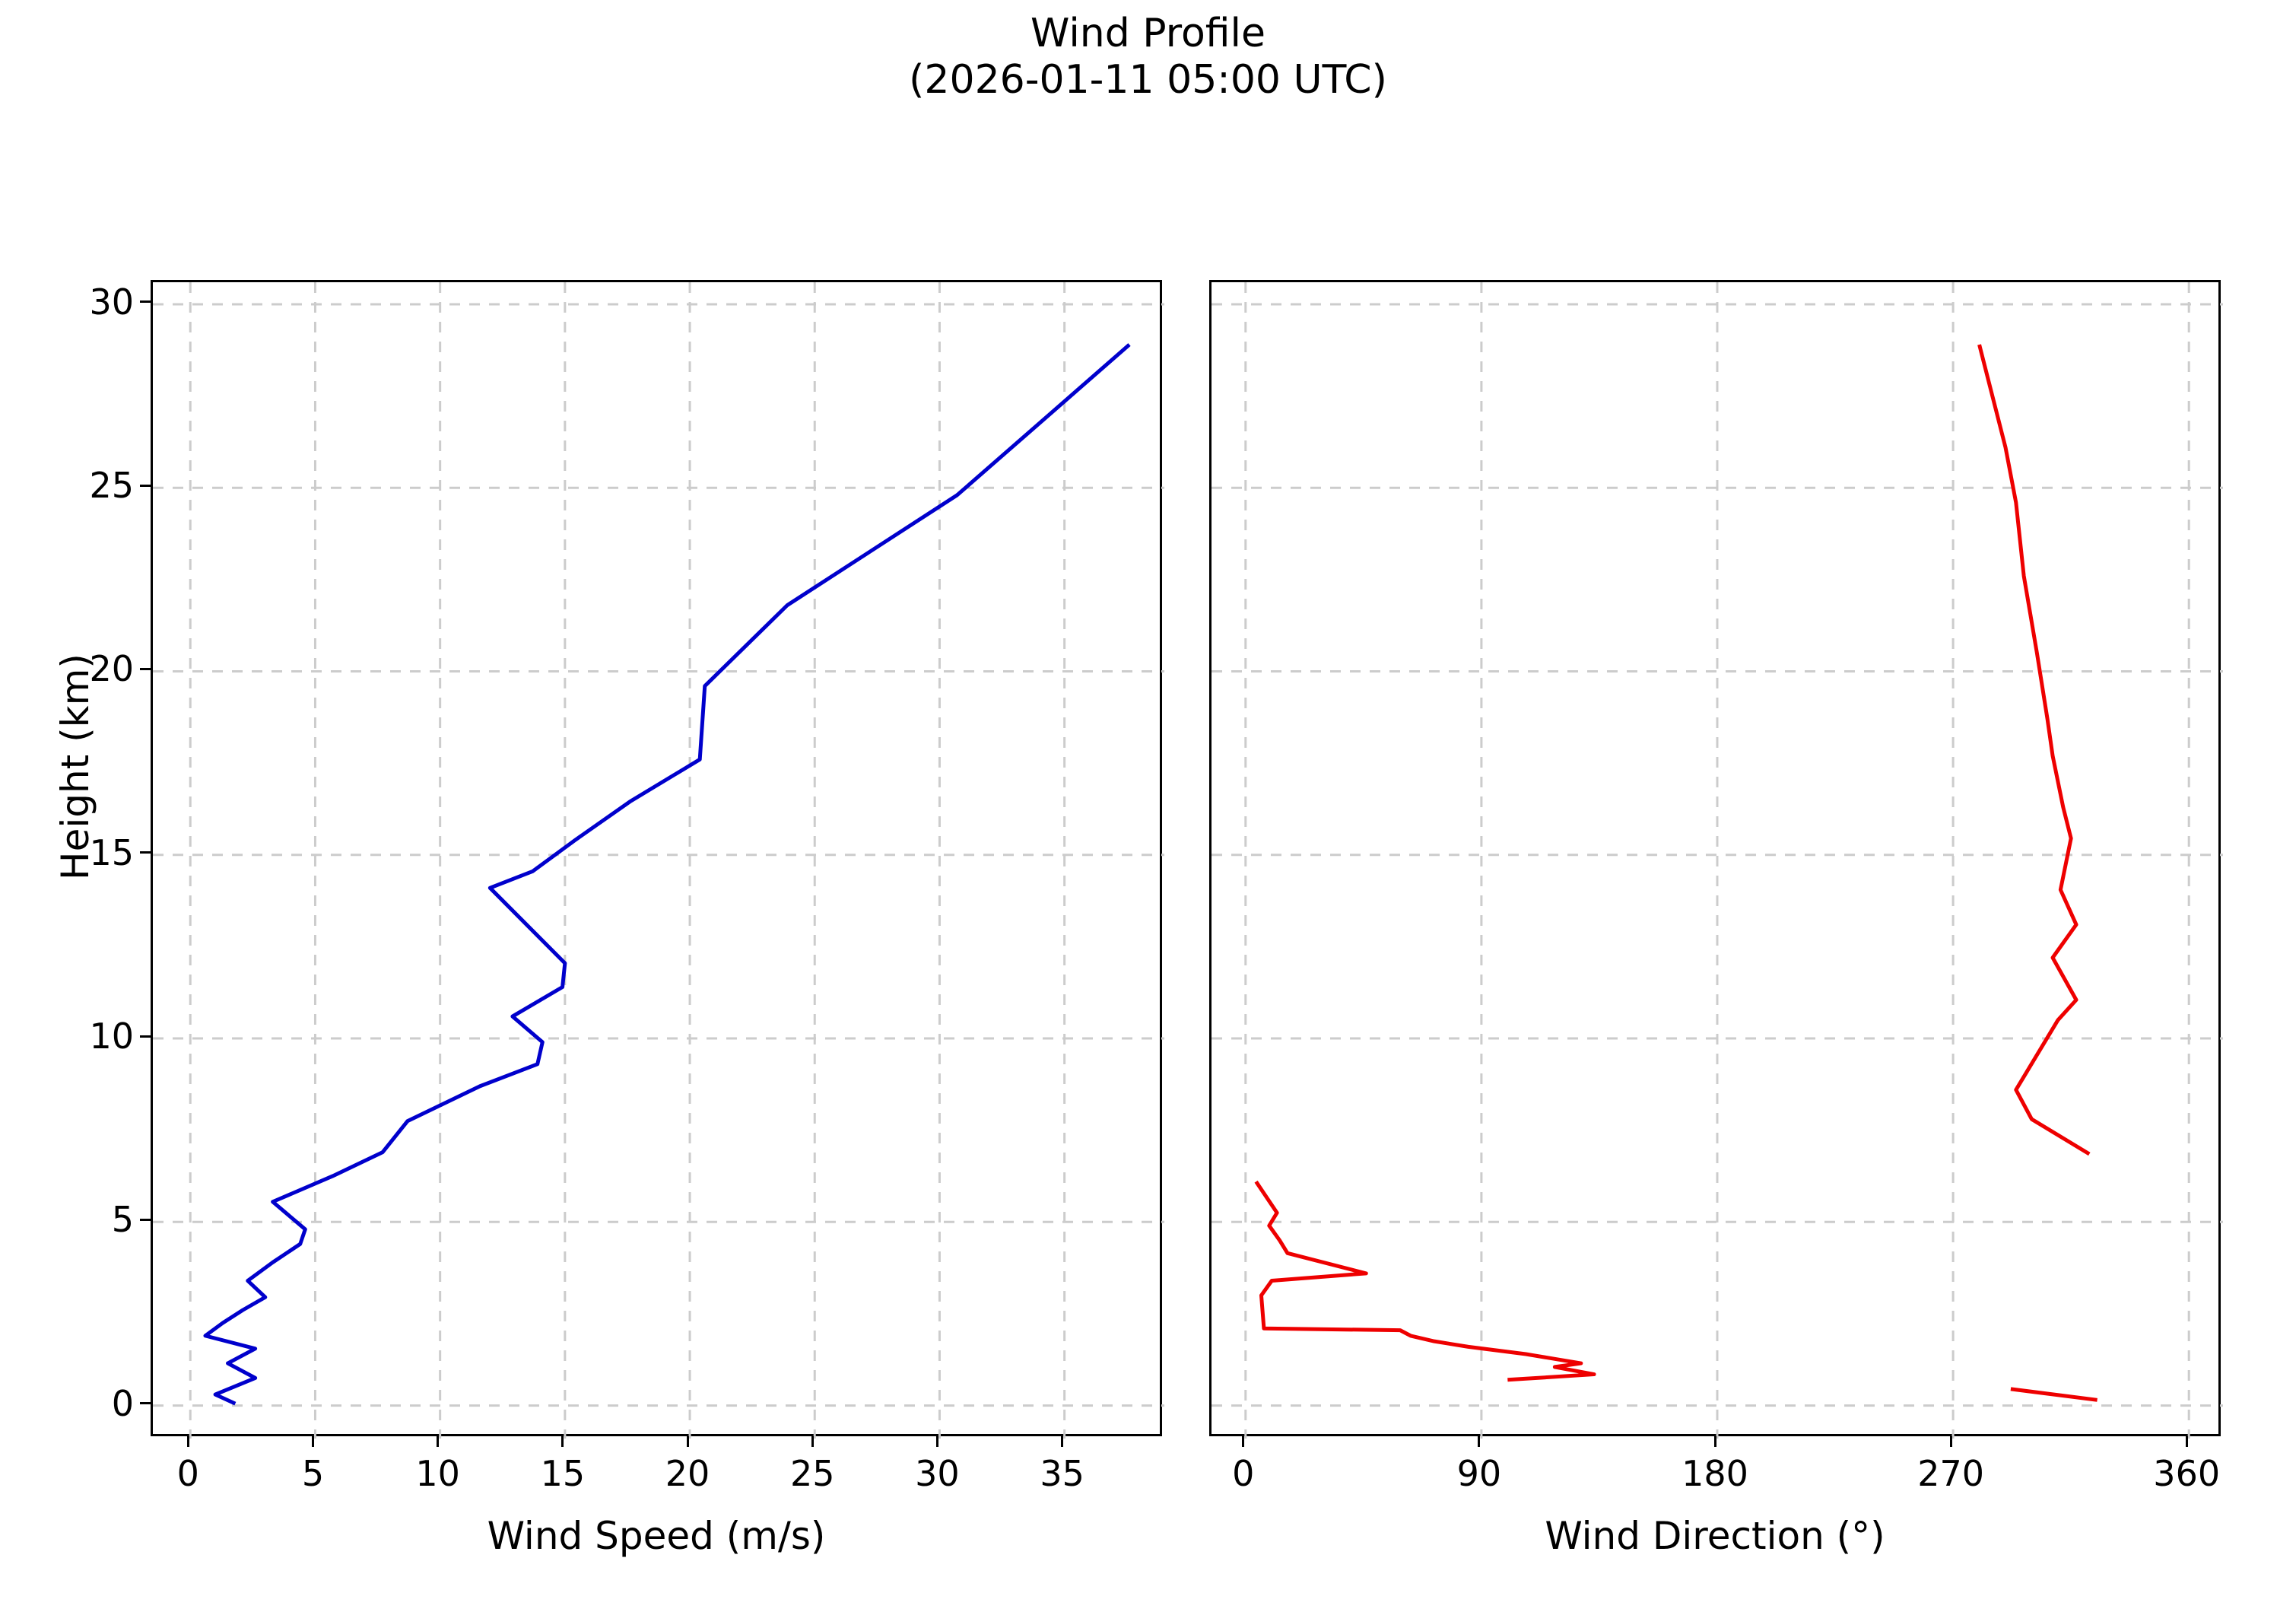  What do you see at coordinates (1715, 1473) in the screenshot?
I see `x-tick-label: 180` at bounding box center [1715, 1473].